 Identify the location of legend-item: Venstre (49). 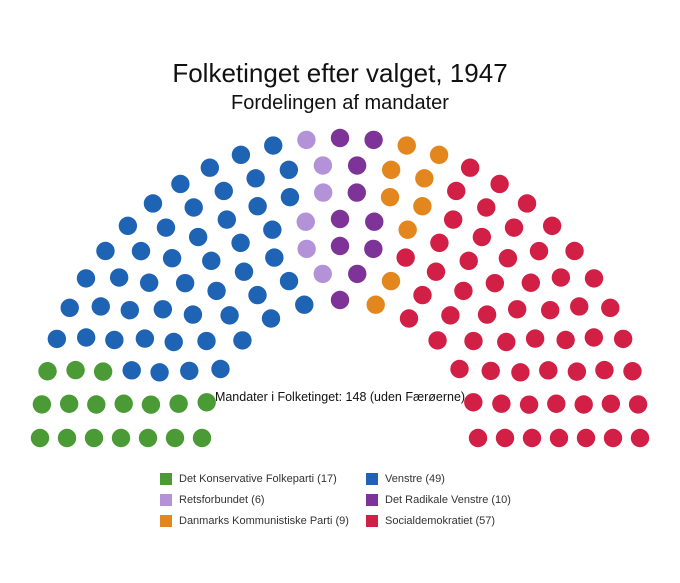
(453, 479).